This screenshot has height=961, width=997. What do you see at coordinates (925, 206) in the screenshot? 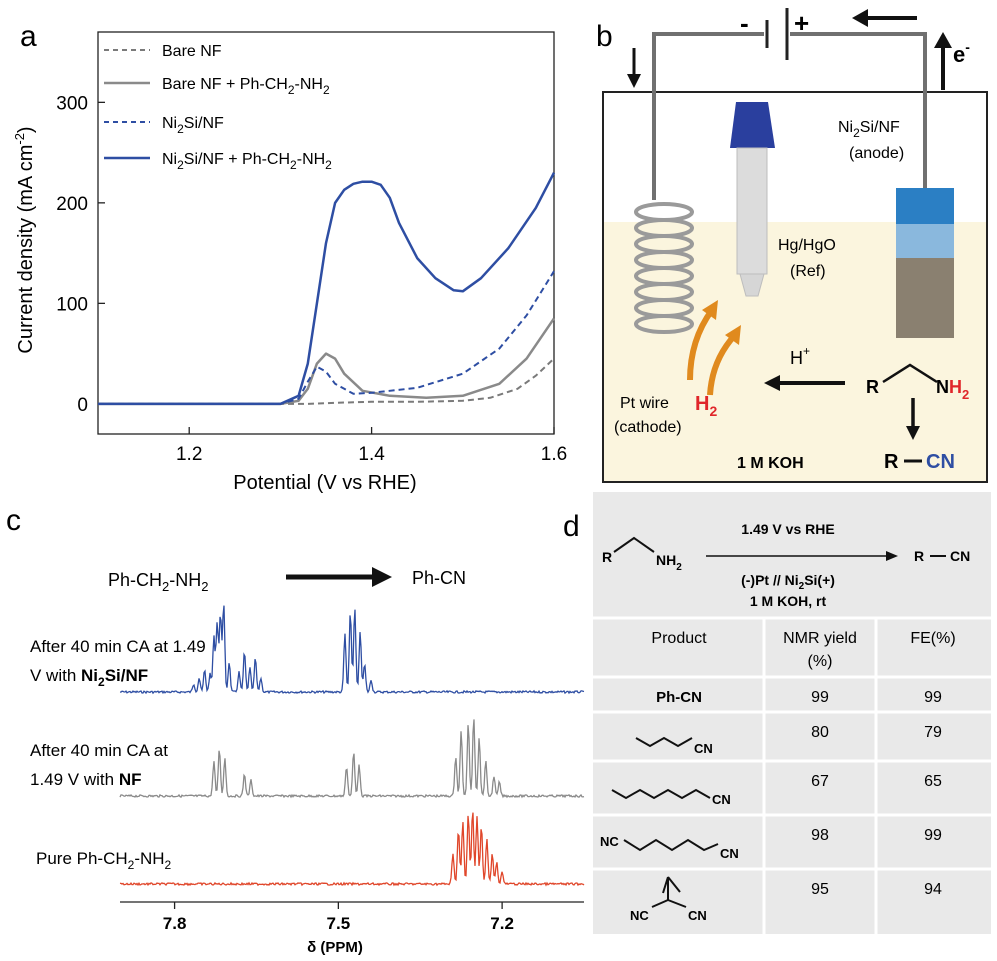
I see `anode-top` at bounding box center [925, 206].